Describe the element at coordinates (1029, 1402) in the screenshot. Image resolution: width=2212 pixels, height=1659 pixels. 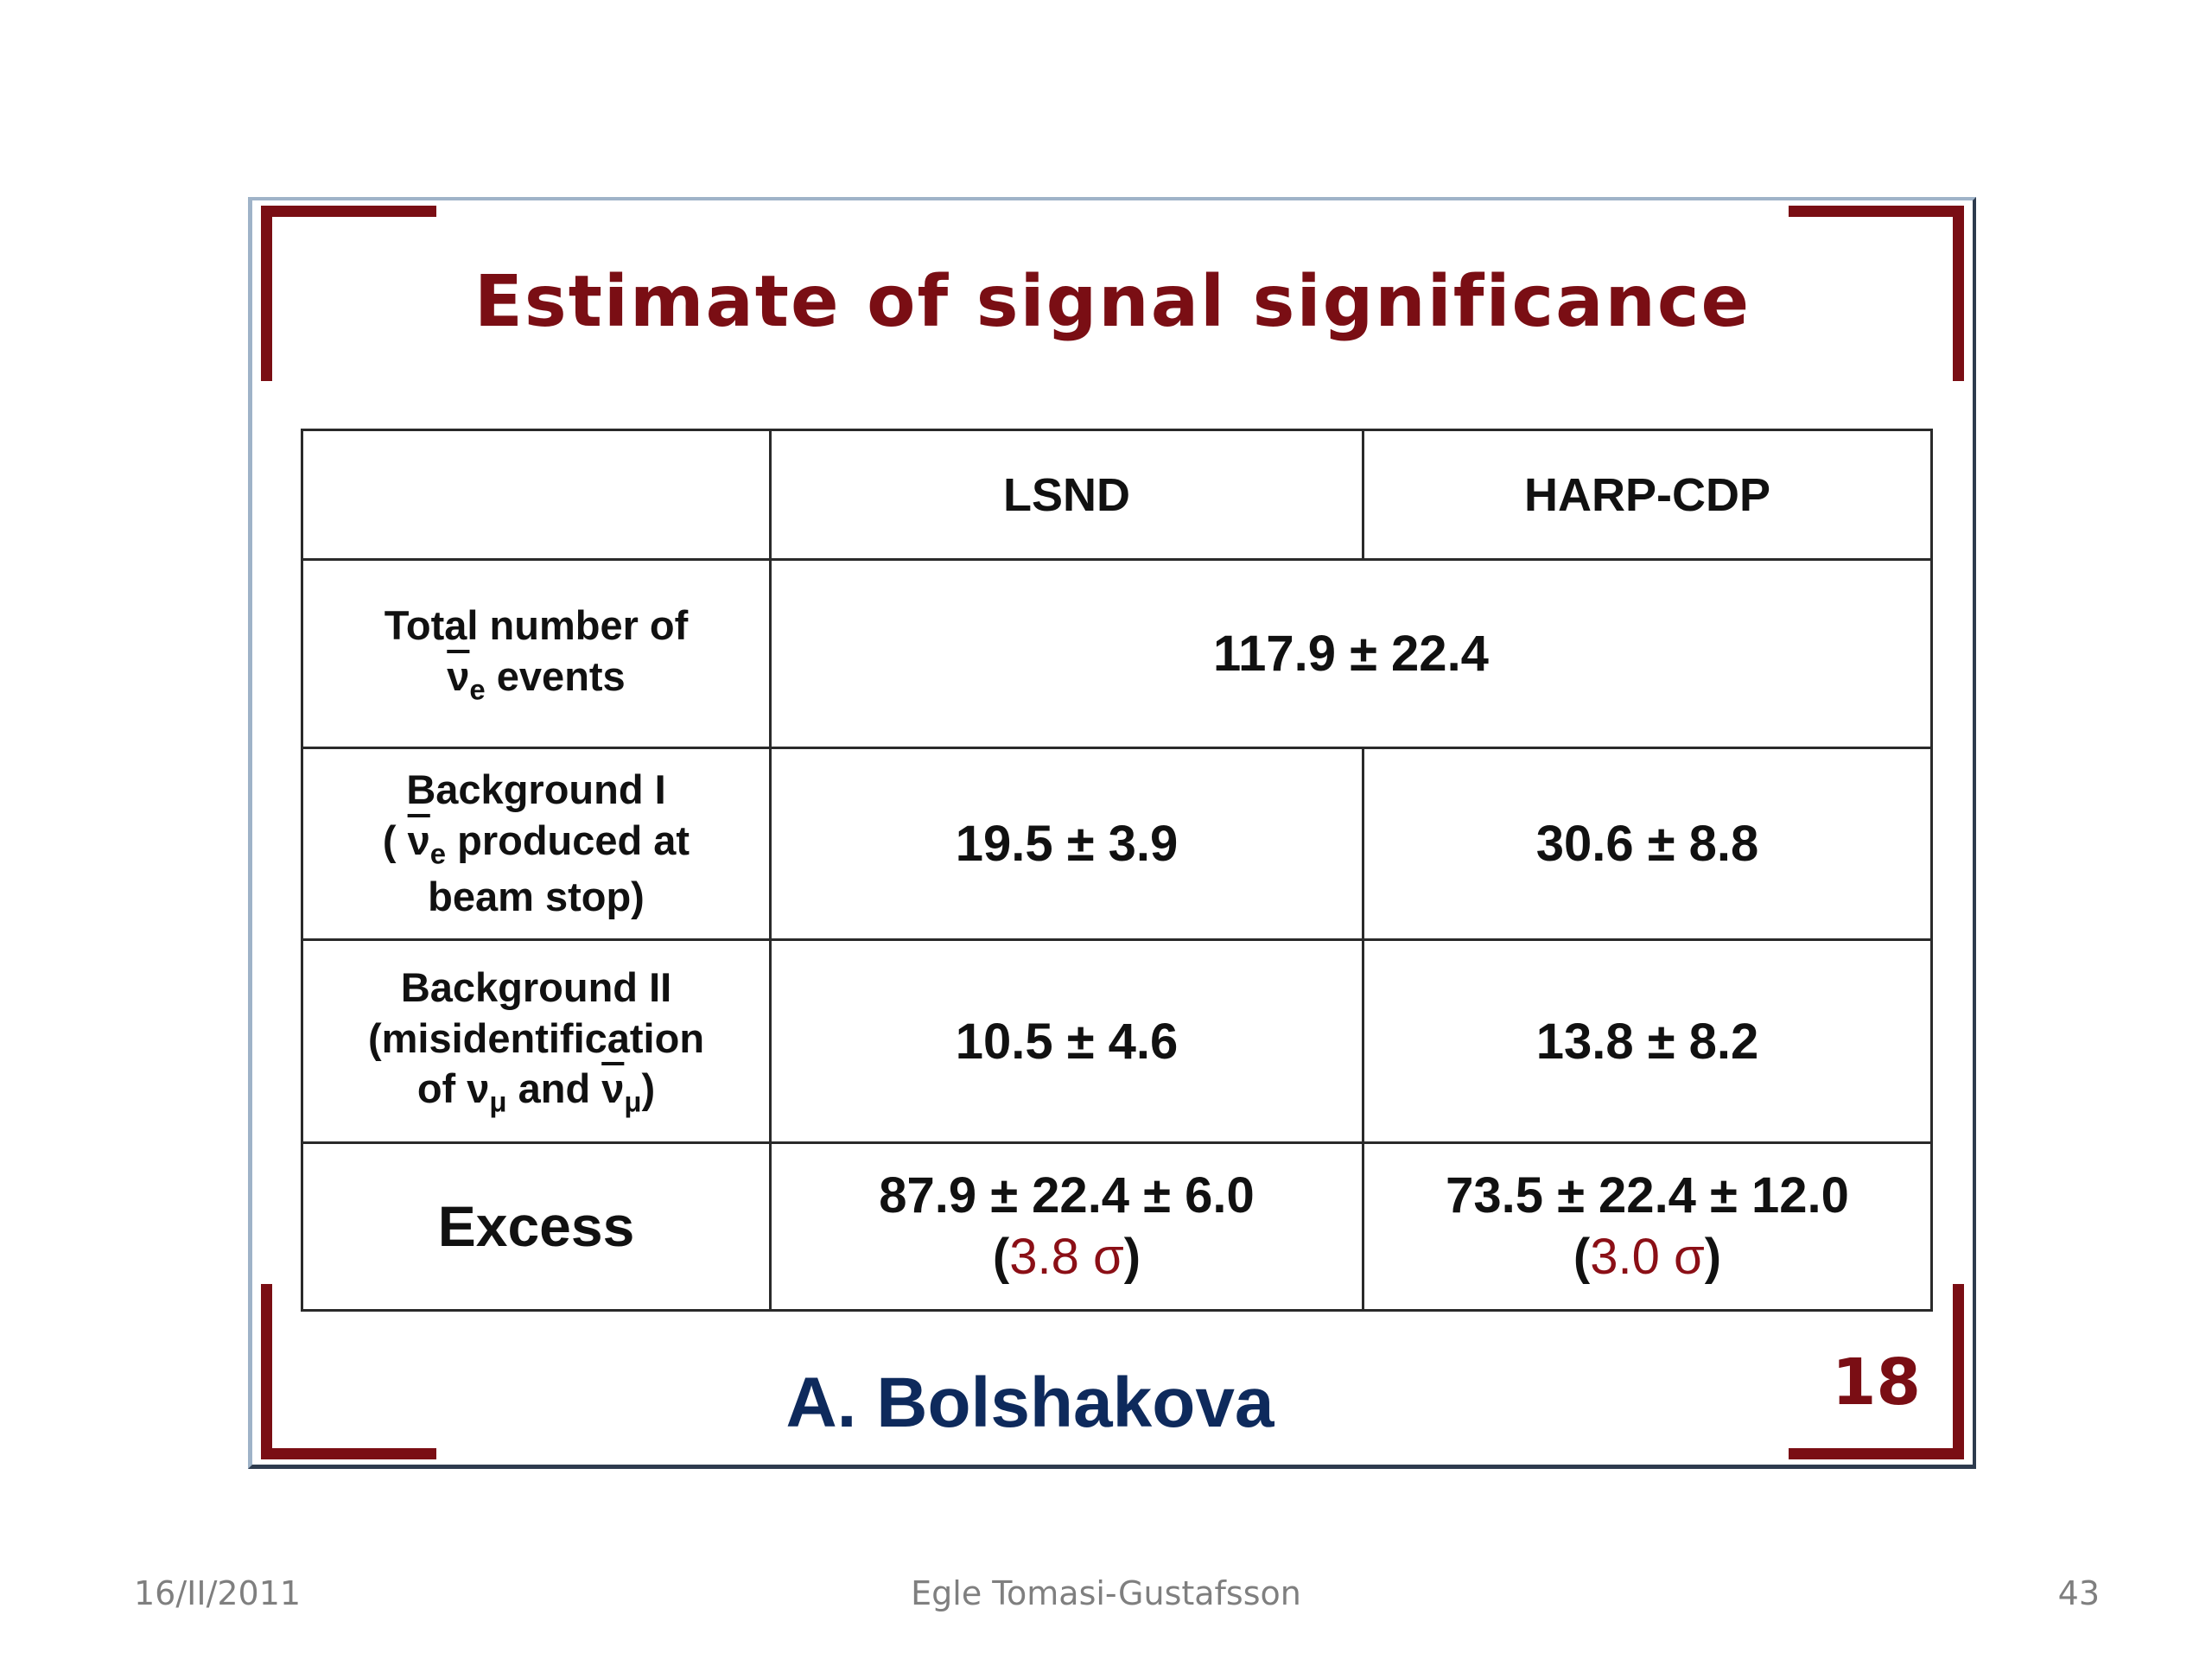
I see `author-name: A. Bolshakova` at that location.